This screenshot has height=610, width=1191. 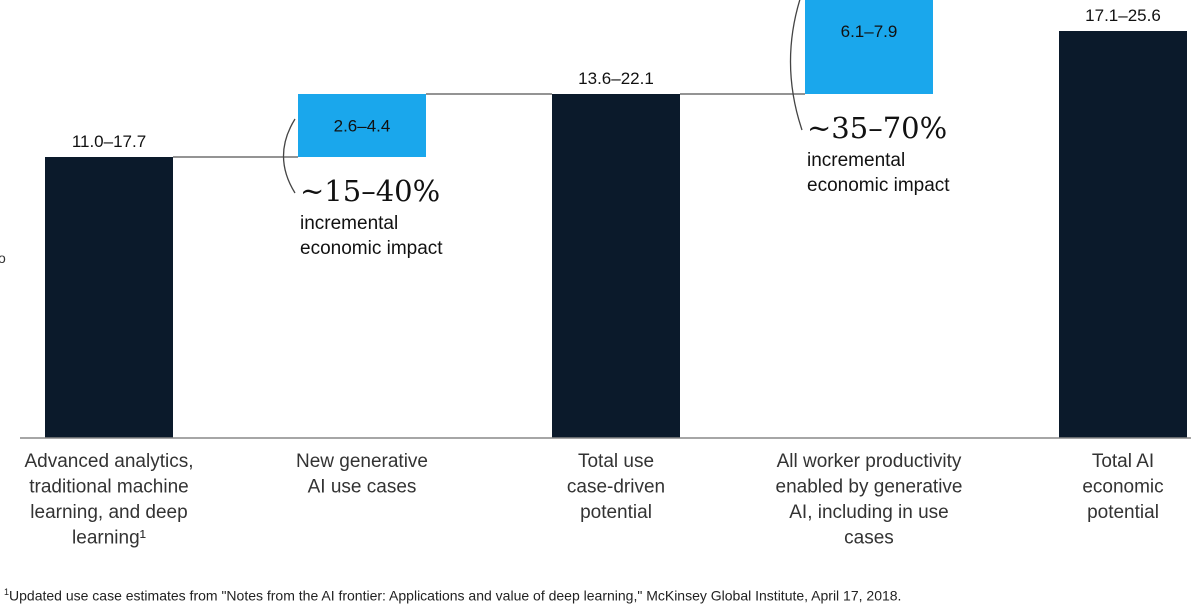 I want to click on category-label-line: New generative, so click(x=362, y=461).